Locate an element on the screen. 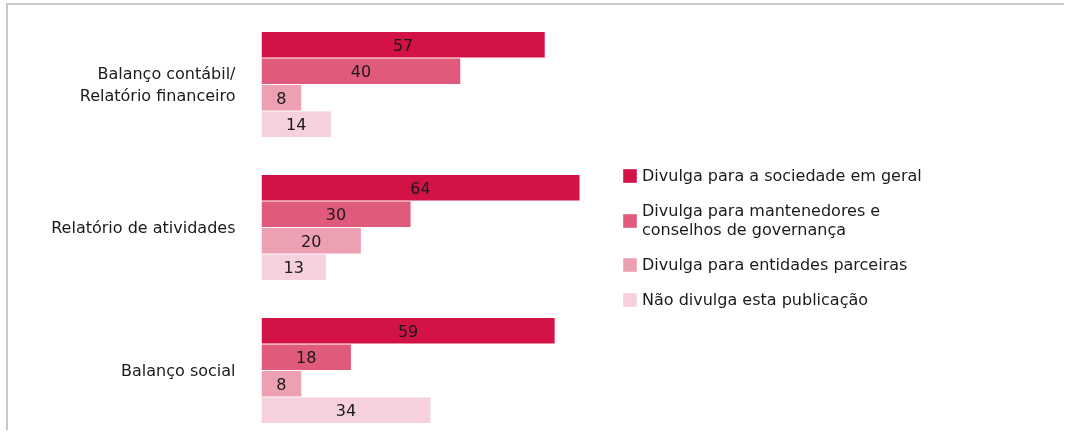 This screenshot has height=434, width=1067. legend-label: Divulga para entidades parceiras is located at coordinates (775, 264).